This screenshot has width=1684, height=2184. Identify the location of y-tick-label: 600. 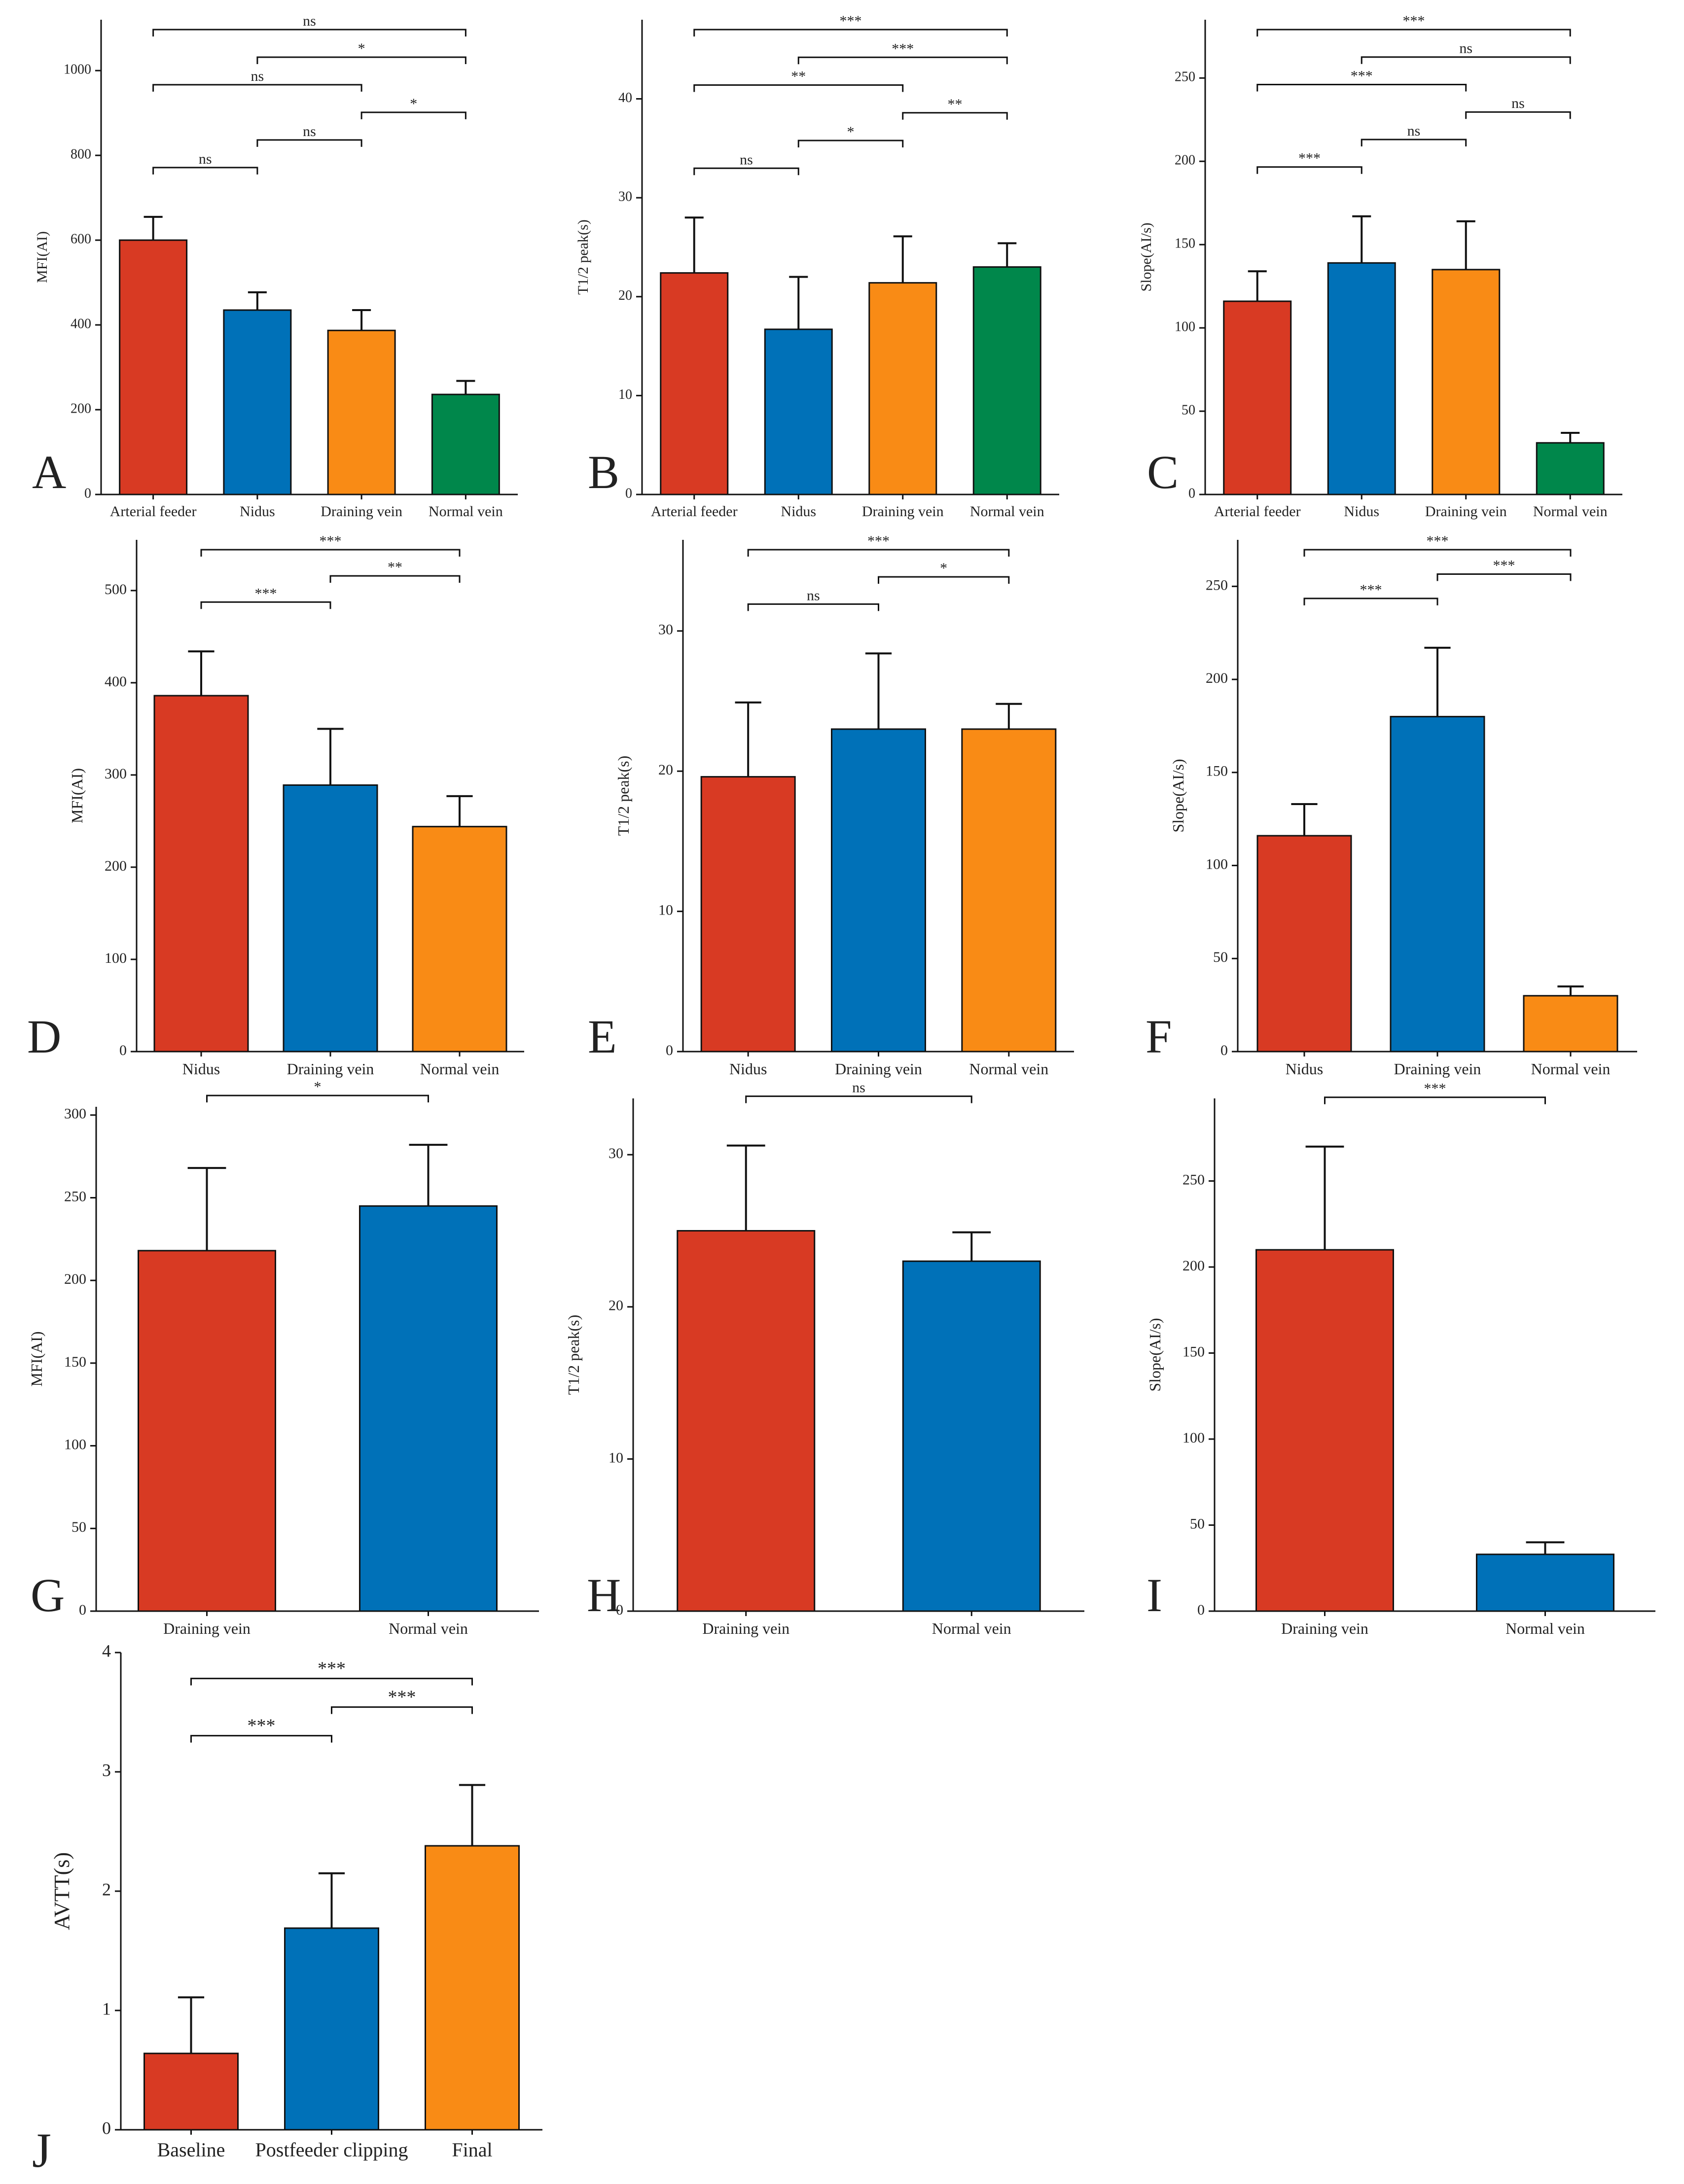
(81, 239).